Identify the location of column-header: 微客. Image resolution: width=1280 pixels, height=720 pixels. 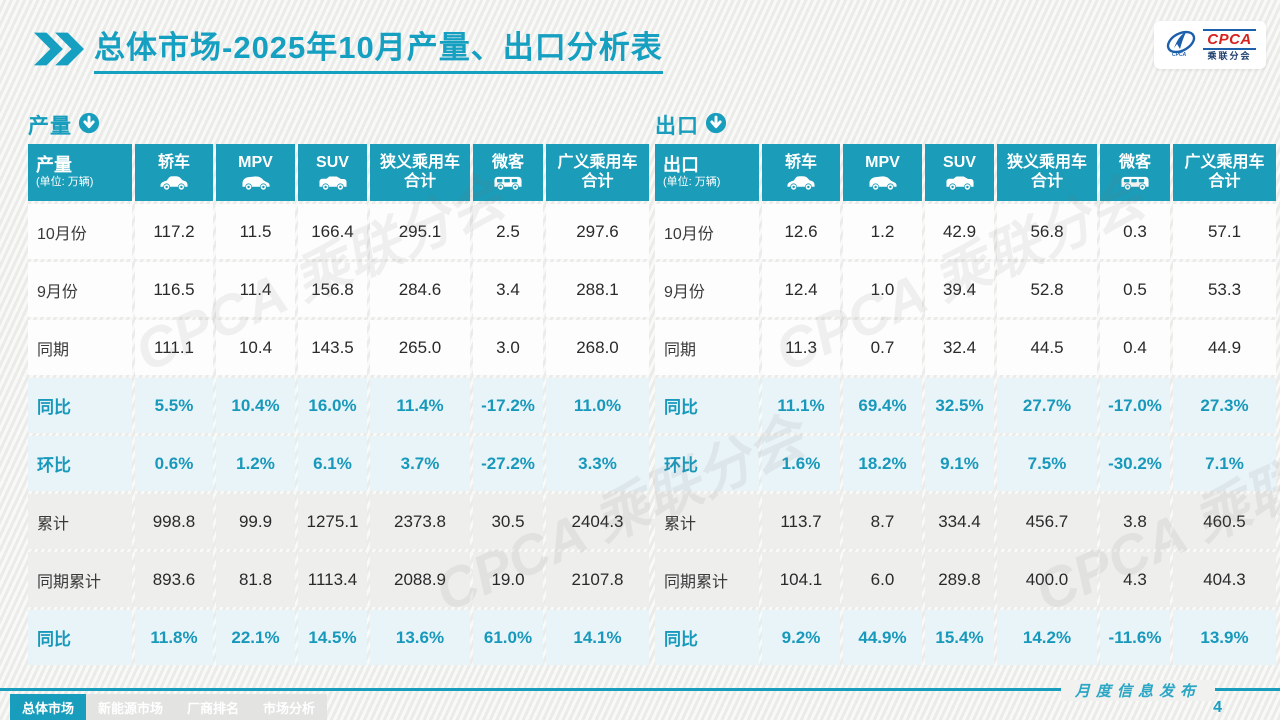
(508, 172).